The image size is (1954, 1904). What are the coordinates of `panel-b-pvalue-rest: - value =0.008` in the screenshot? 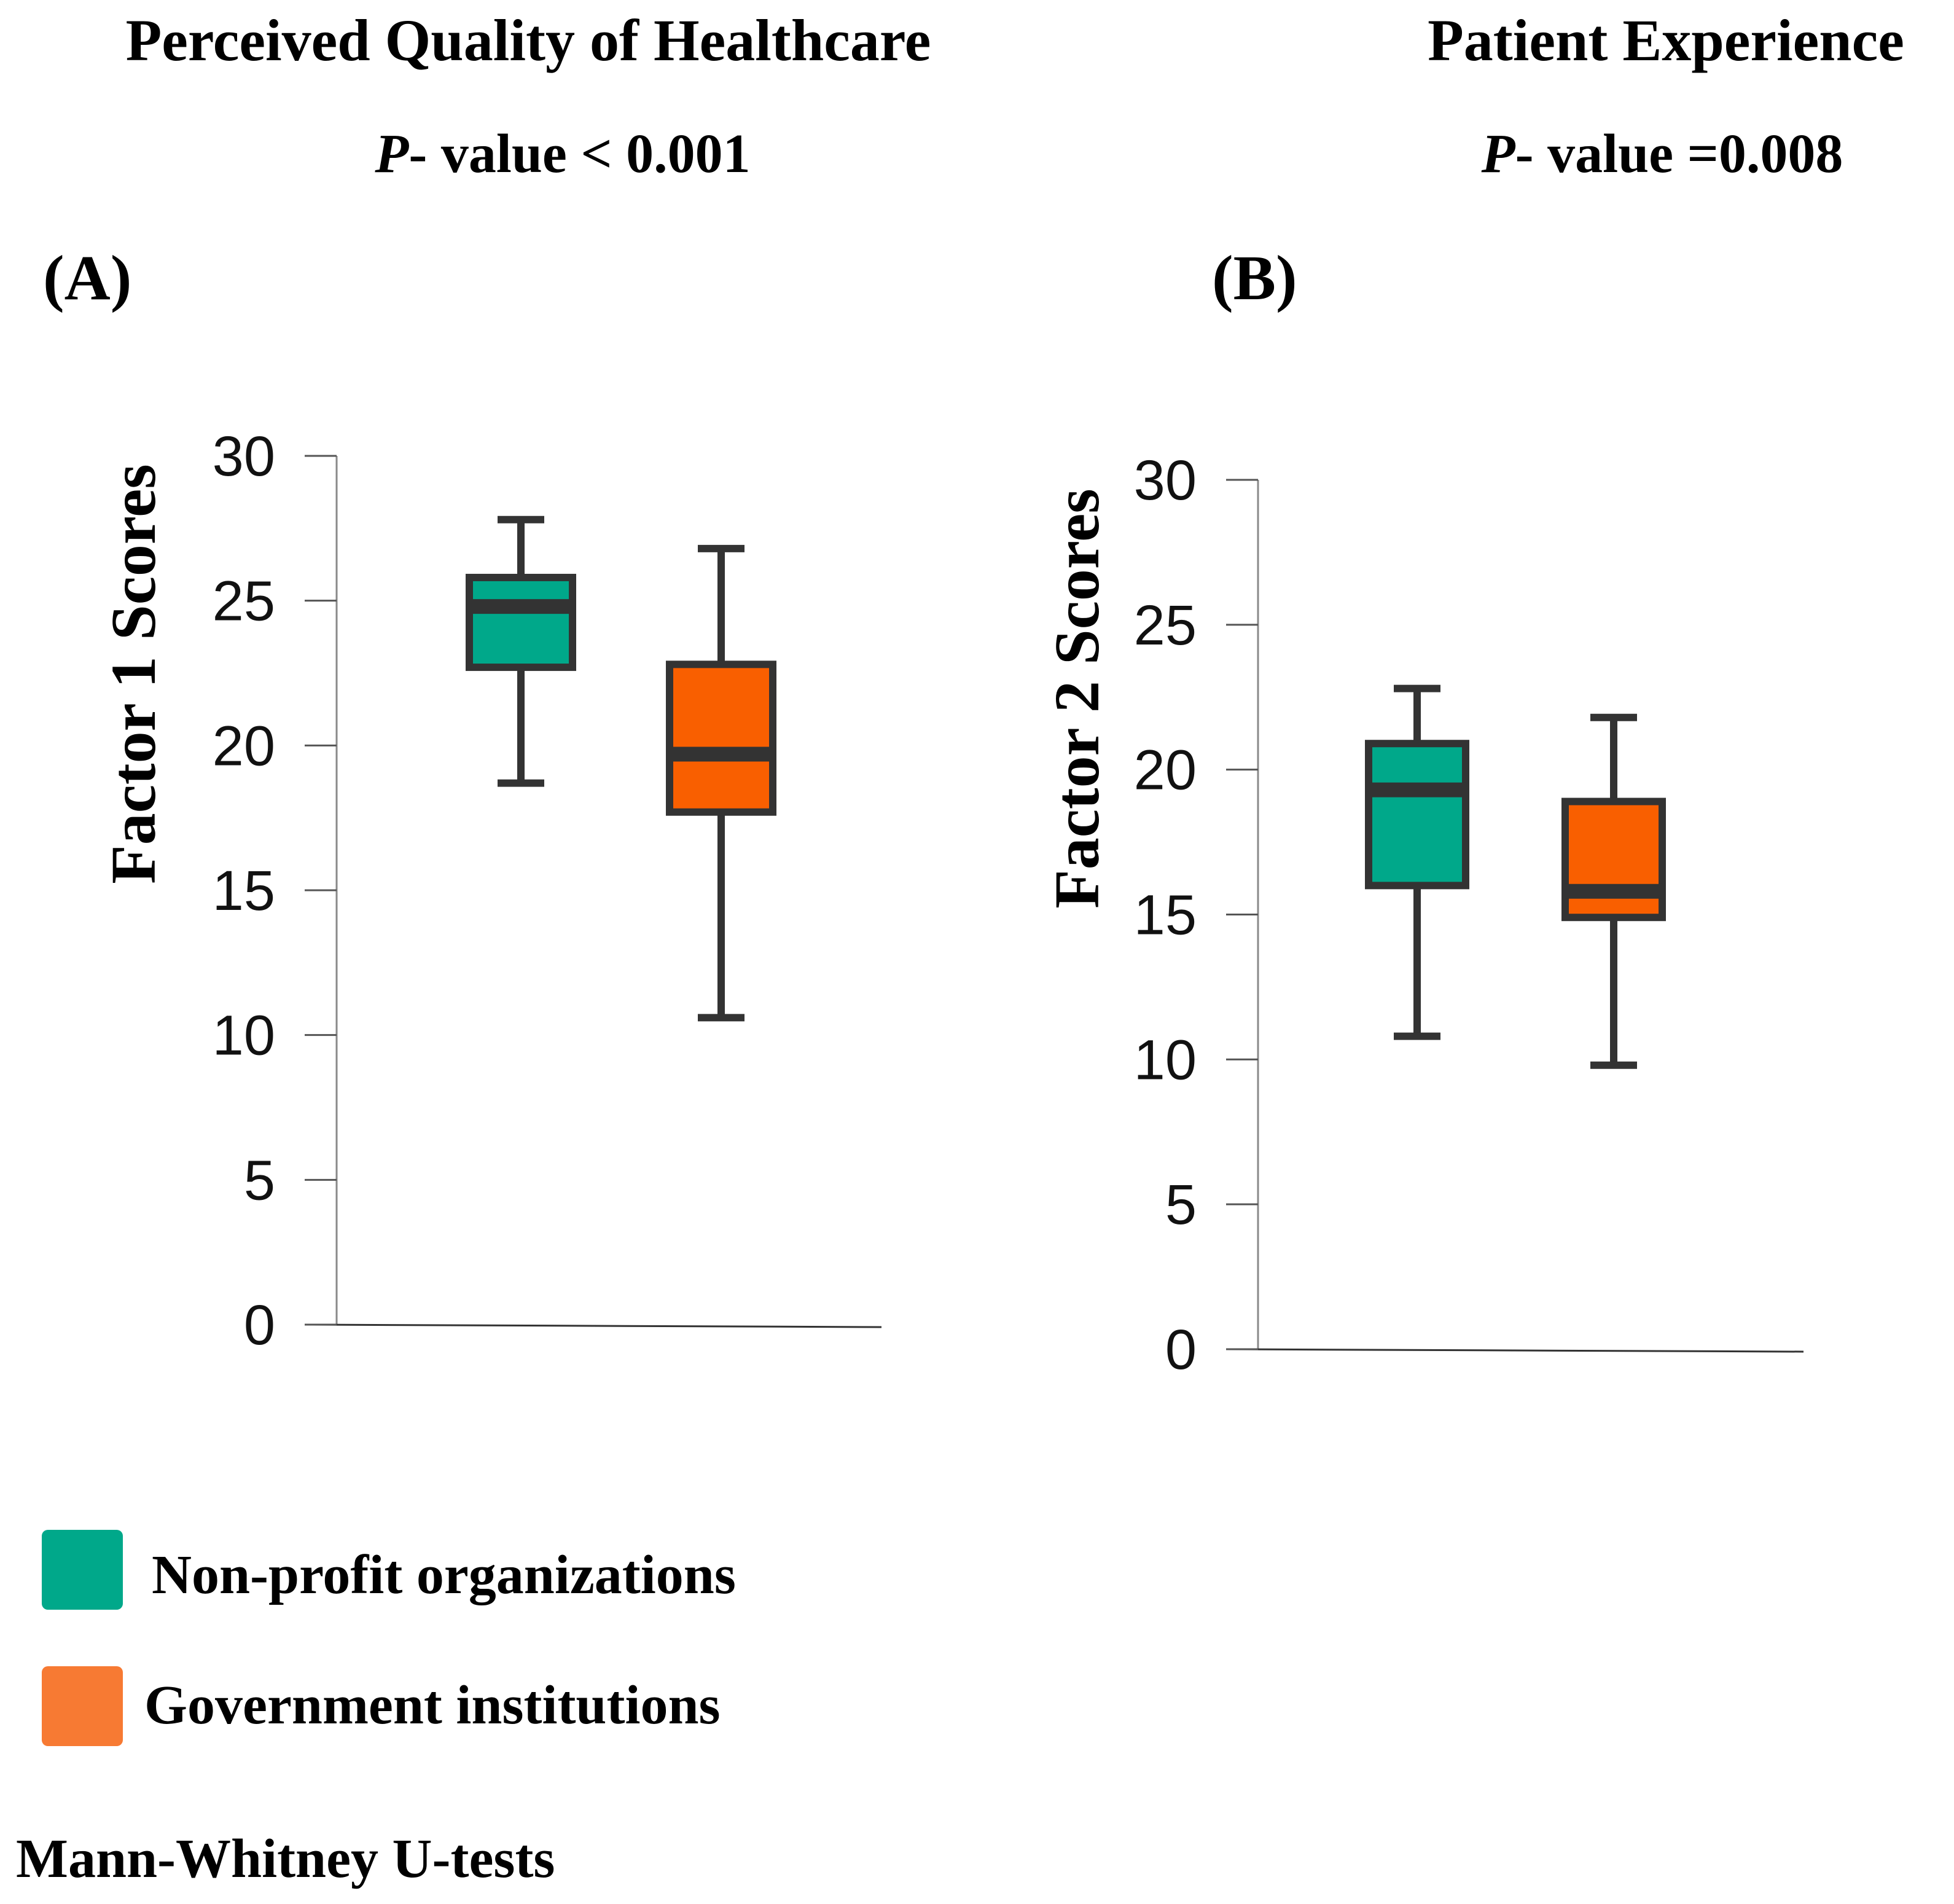 It's located at (1679, 153).